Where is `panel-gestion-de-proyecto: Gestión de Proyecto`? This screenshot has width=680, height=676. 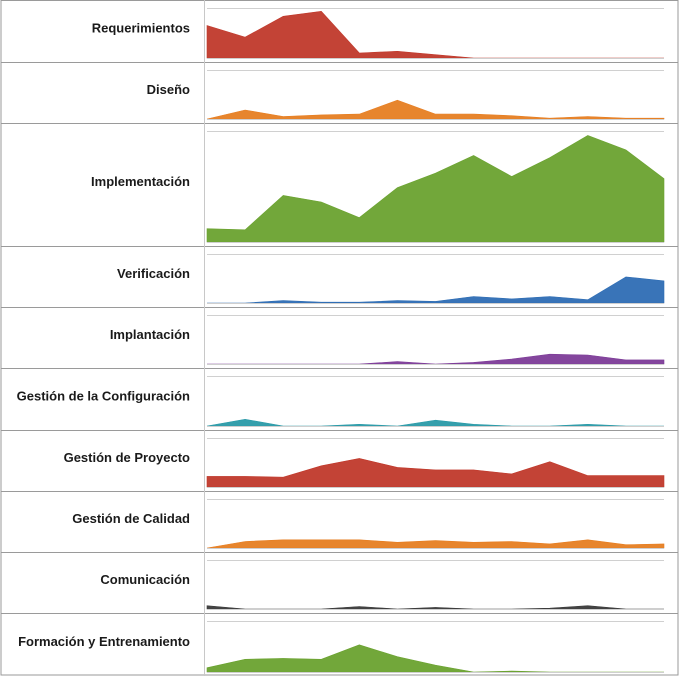
panel-gestion-de-proyecto: Gestión de Proyecto is located at coordinates (339, 460).